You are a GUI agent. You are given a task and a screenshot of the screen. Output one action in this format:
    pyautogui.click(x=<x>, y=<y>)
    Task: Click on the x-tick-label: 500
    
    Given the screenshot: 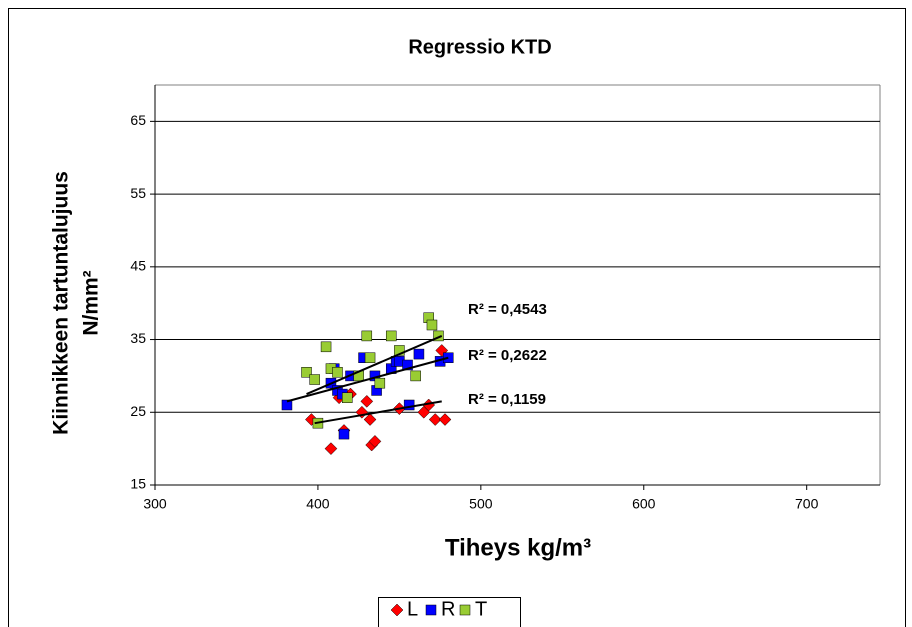 What is the action you would take?
    pyautogui.click(x=481, y=504)
    